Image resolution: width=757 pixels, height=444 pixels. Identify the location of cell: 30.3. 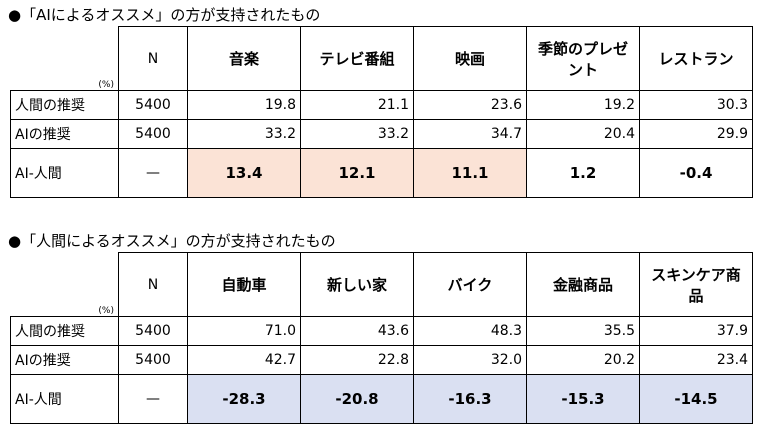
(696, 105).